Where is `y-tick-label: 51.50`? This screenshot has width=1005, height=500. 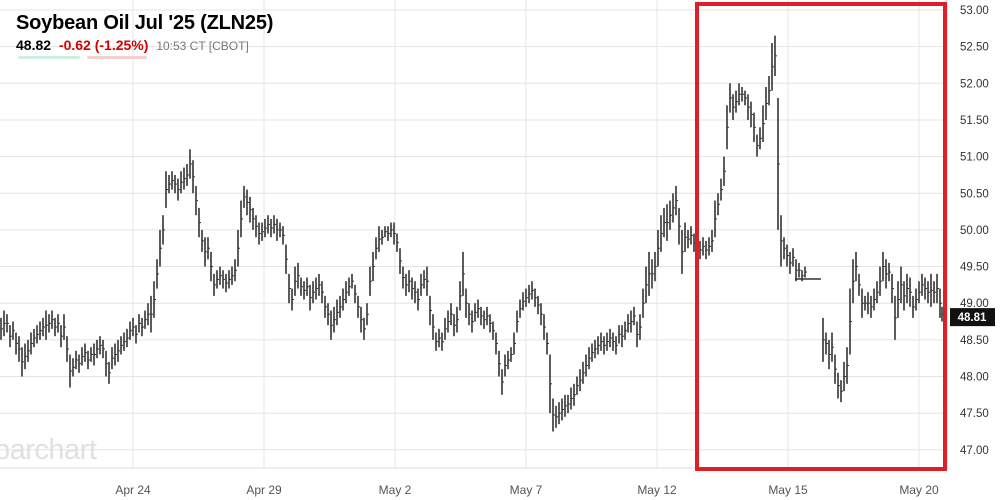
y-tick-label: 51.50 is located at coordinates (974, 121).